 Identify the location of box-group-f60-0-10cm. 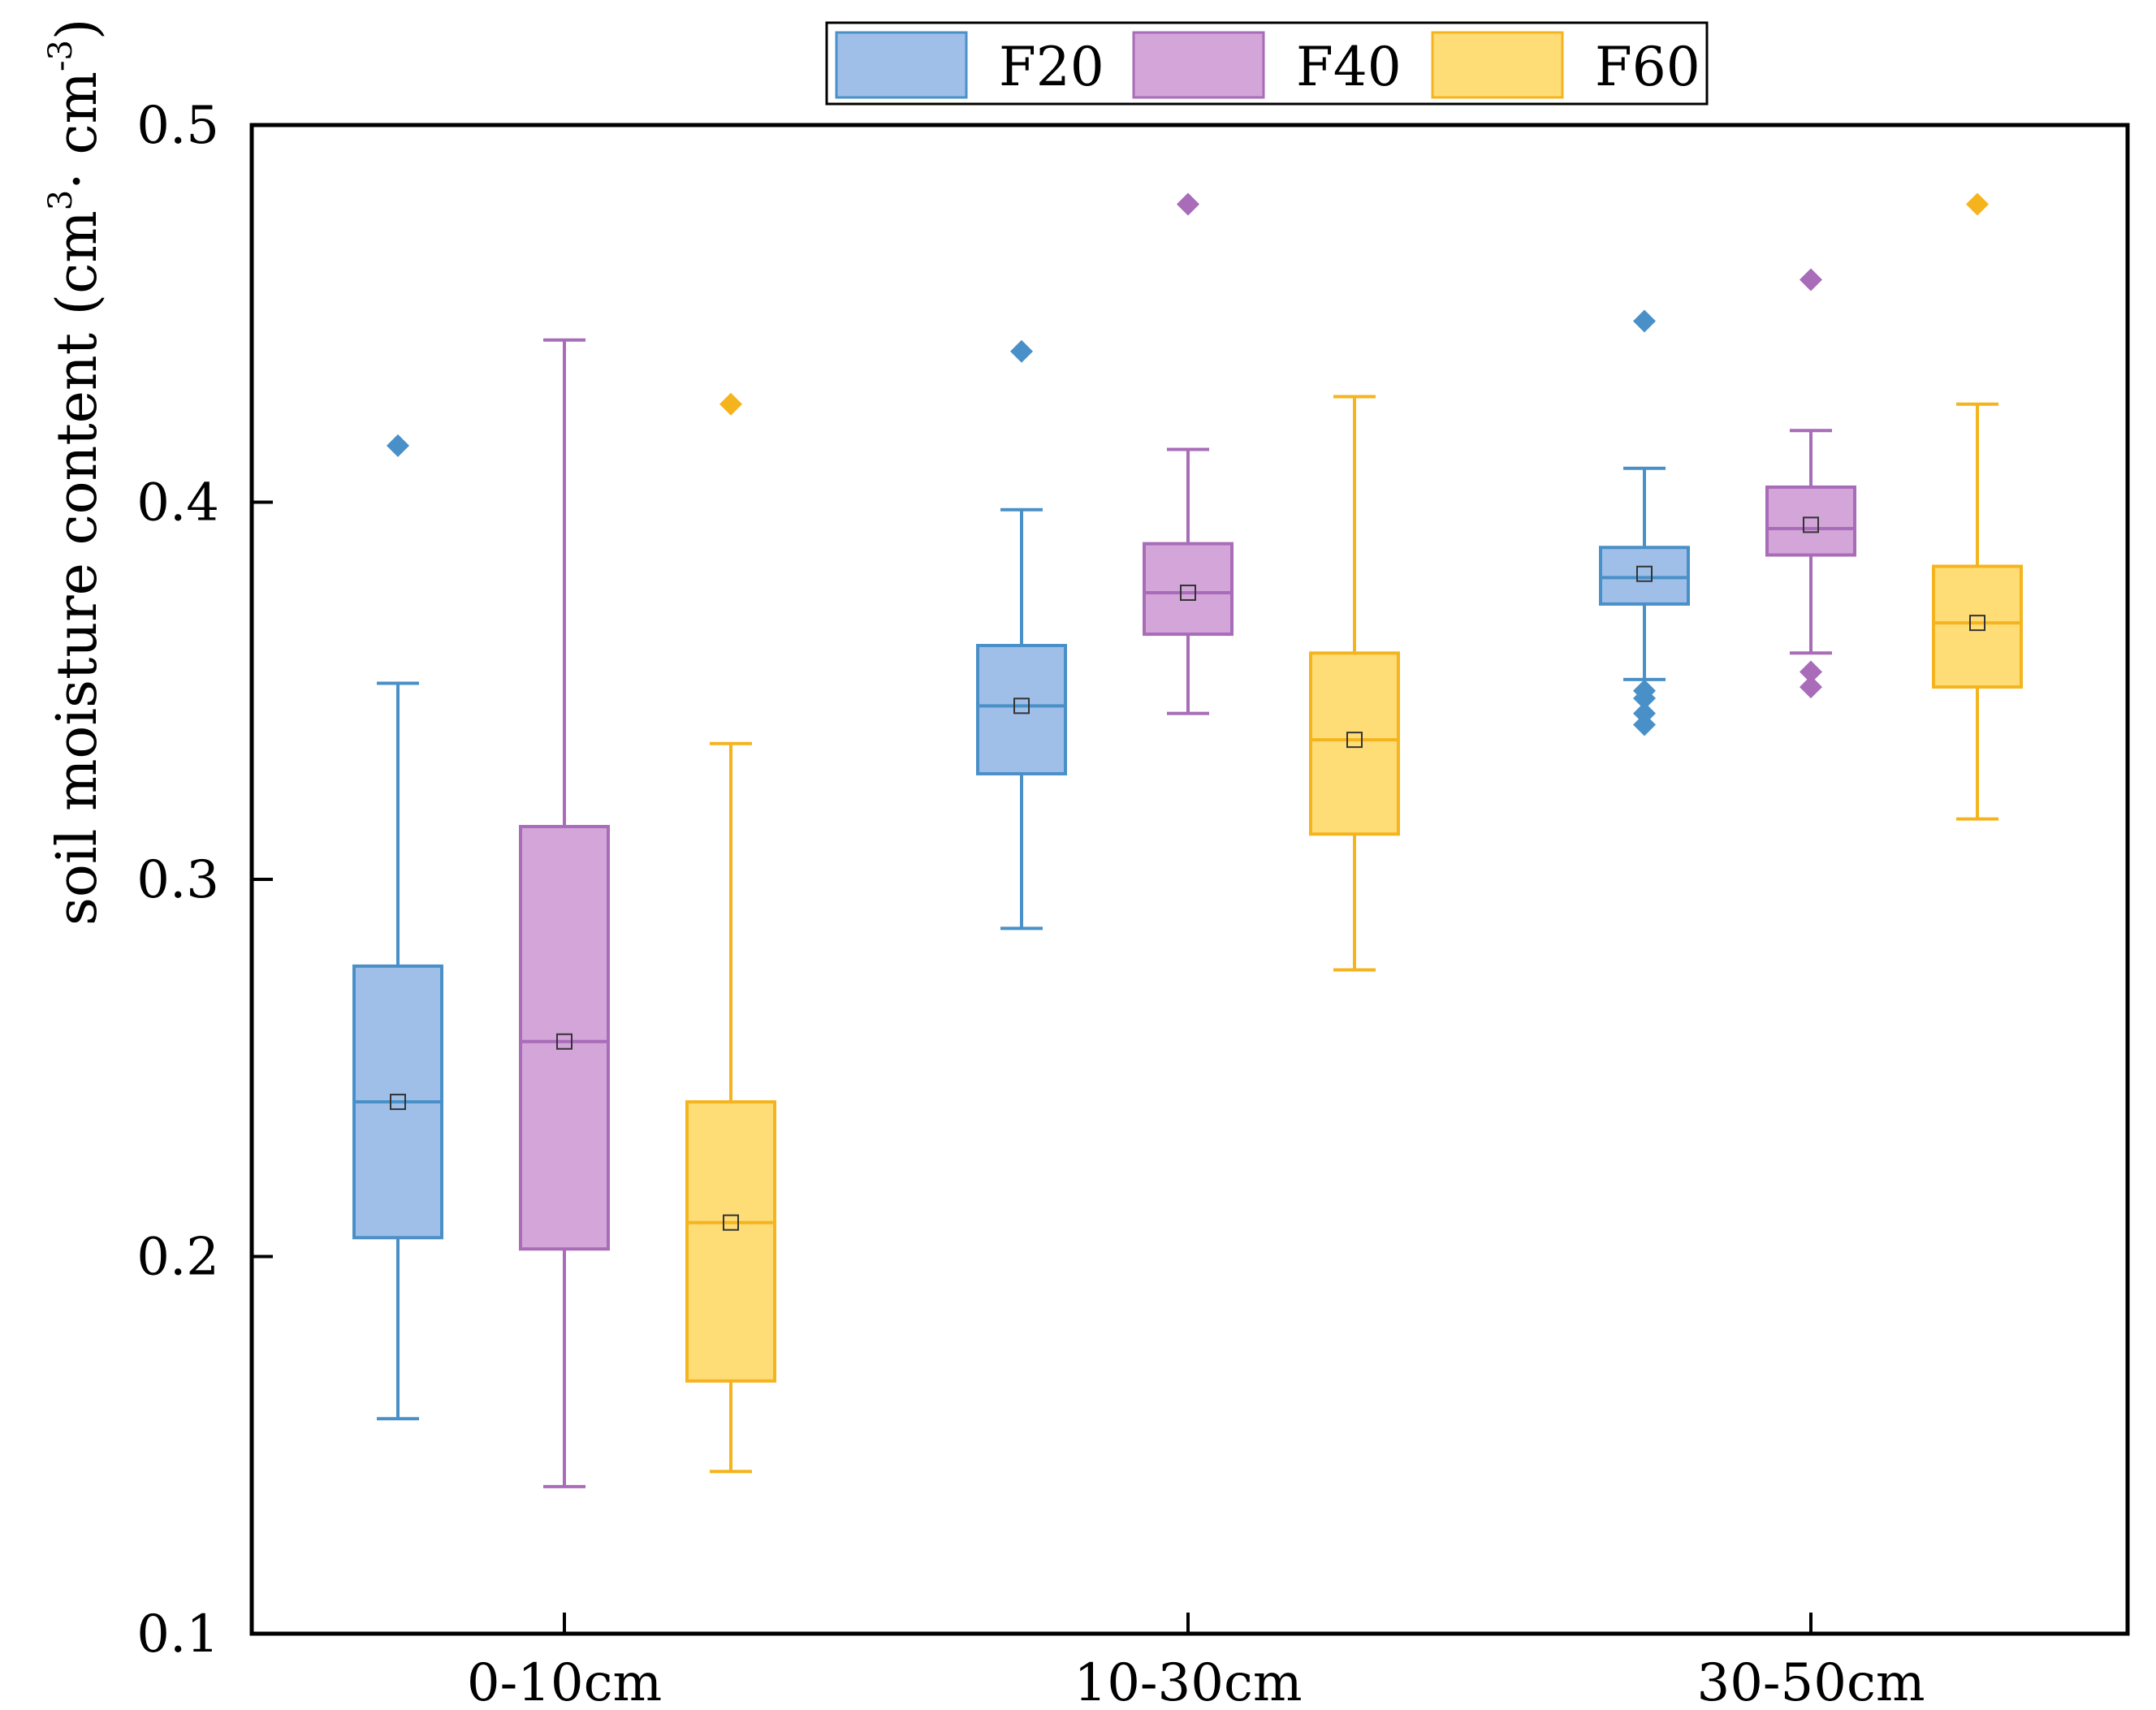
(730, 933).